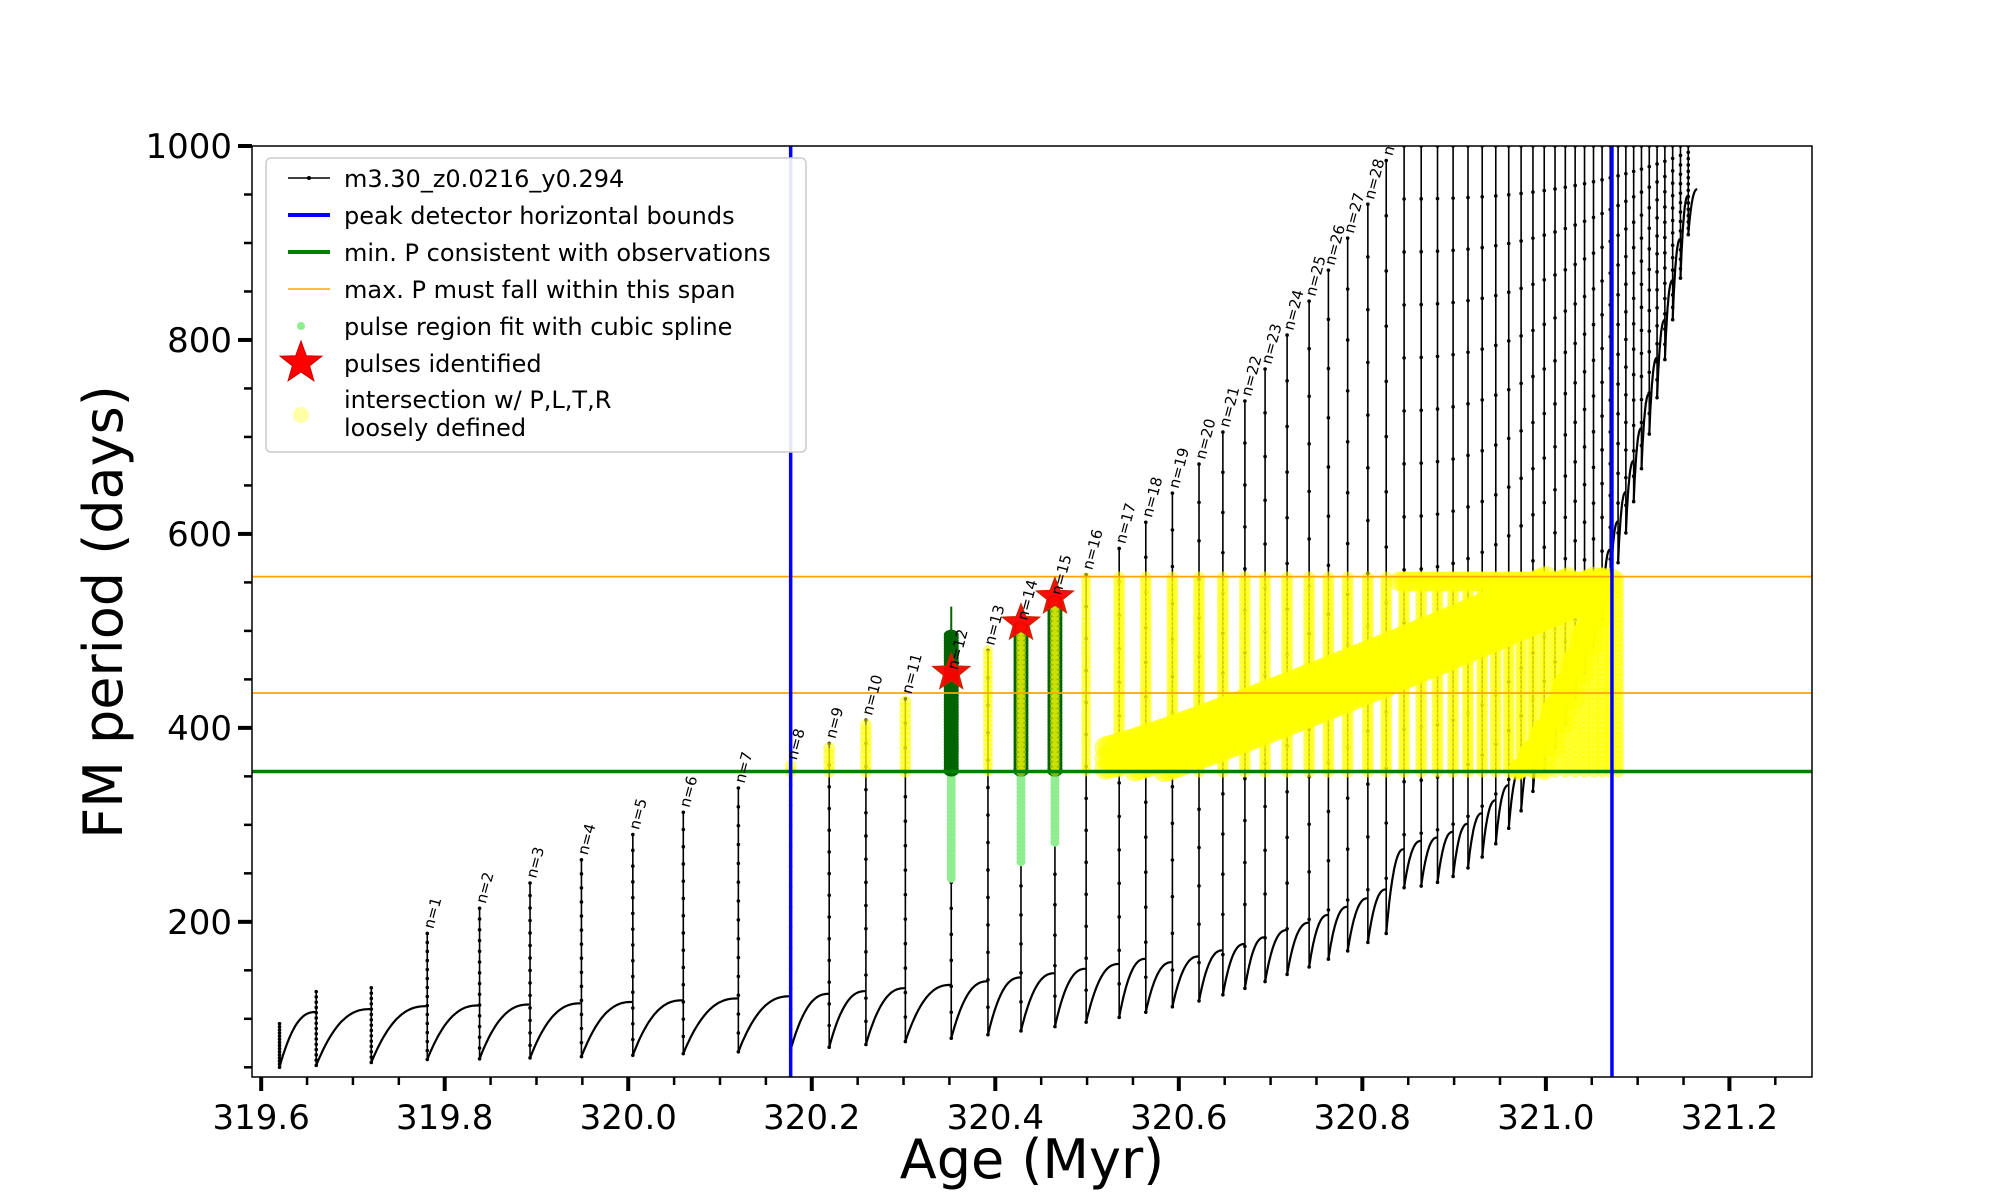 This screenshot has width=2000, height=1200. I want to click on spline-point-dark, so click(951, 634).